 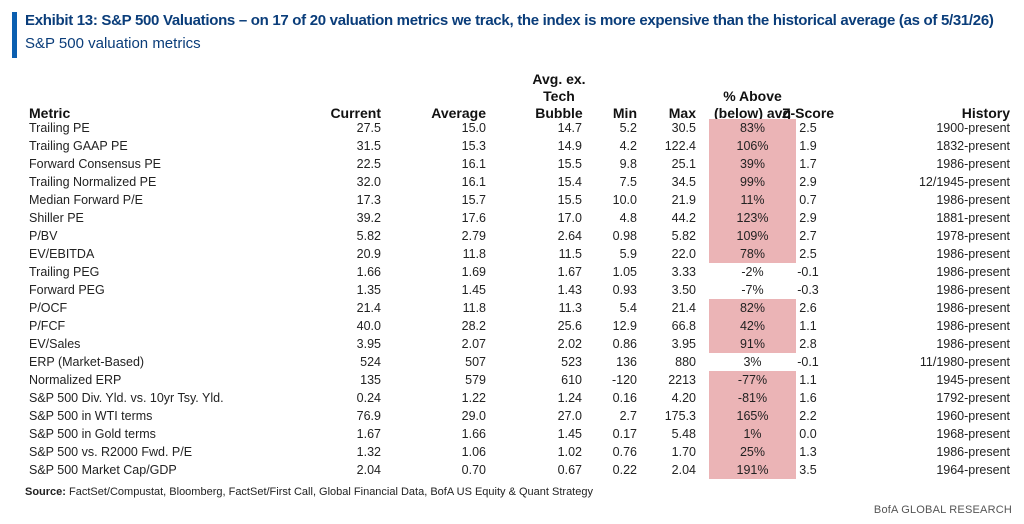 What do you see at coordinates (67, 290) in the screenshot?
I see `cell-metric: Forward PEG` at bounding box center [67, 290].